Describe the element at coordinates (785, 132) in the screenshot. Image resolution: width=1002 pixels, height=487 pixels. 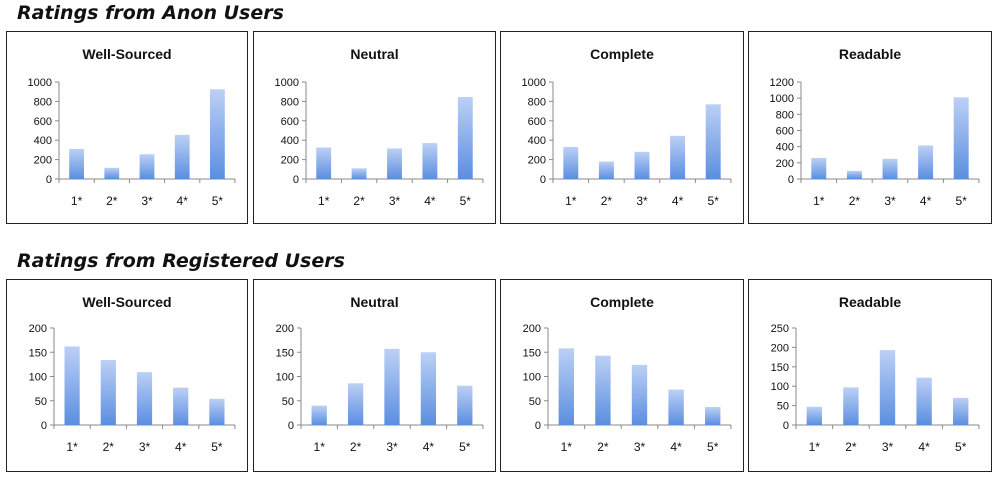
I see `anon-readable-y-tick-label: 600` at that location.